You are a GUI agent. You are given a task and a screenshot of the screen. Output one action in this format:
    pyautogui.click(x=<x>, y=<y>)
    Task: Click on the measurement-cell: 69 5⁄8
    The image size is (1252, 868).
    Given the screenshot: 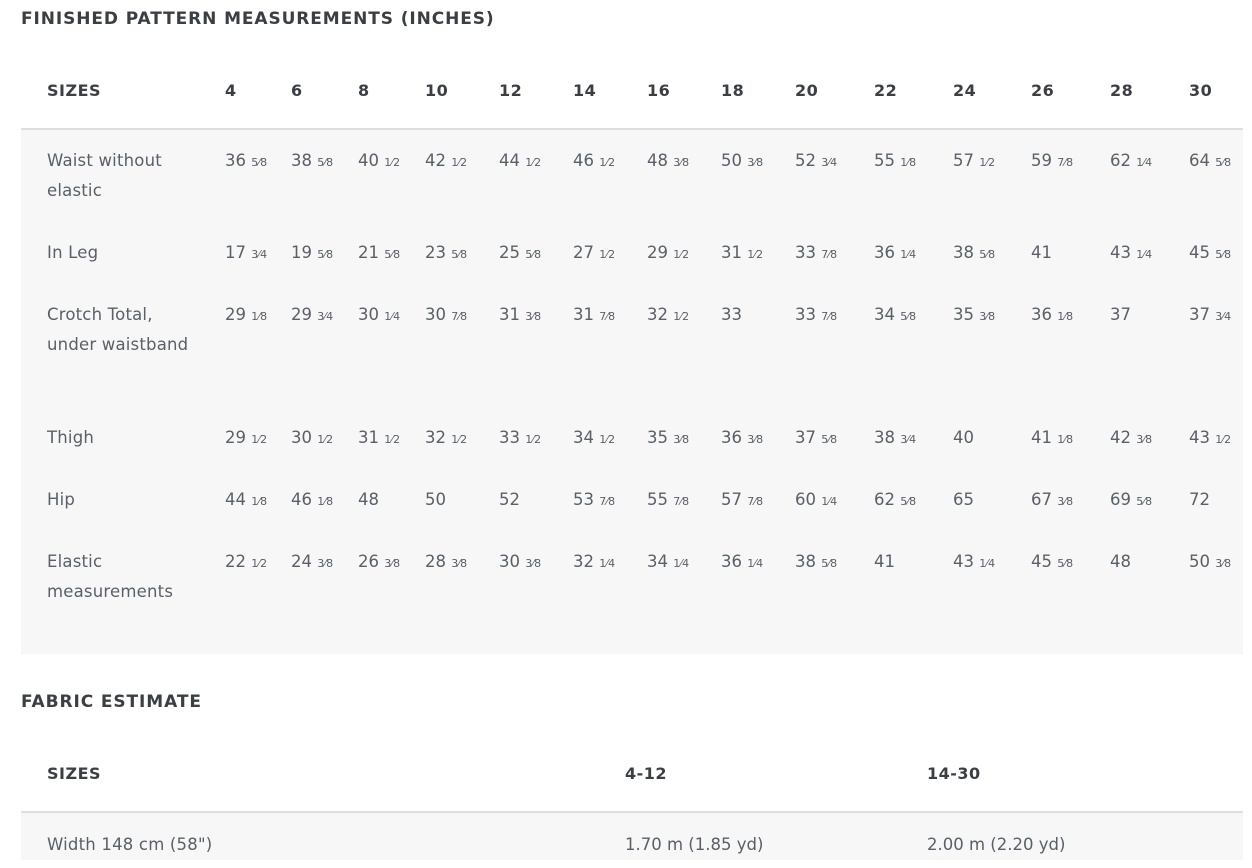 What is the action you would take?
    pyautogui.click(x=1131, y=499)
    